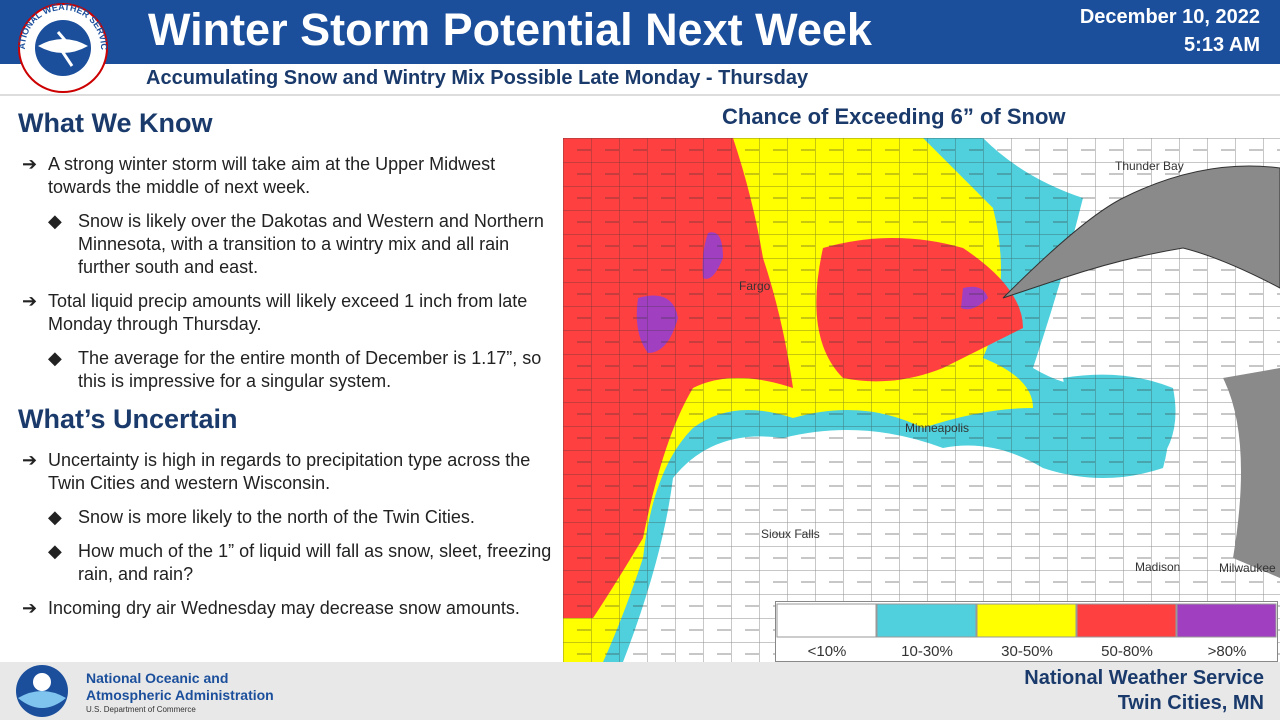  Describe the element at coordinates (510, 29) in the screenshot. I see `title: Winter Storm Potential Next Week` at that location.